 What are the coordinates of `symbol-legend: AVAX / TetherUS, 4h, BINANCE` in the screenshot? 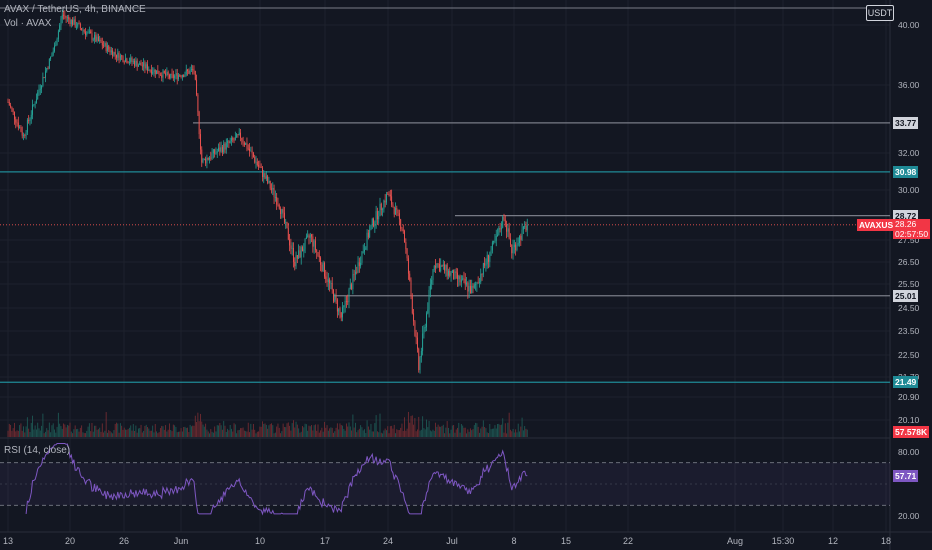 It's located at (75, 9).